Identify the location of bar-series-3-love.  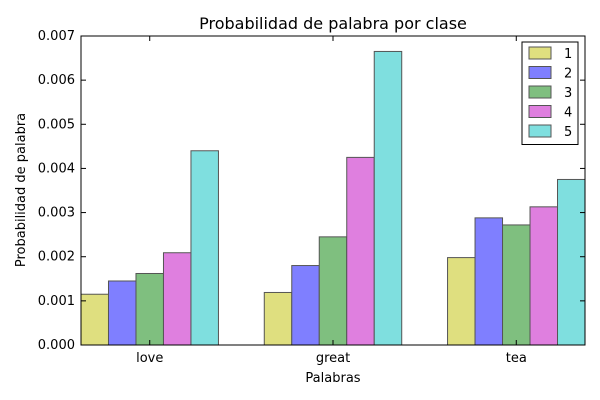
(149, 309).